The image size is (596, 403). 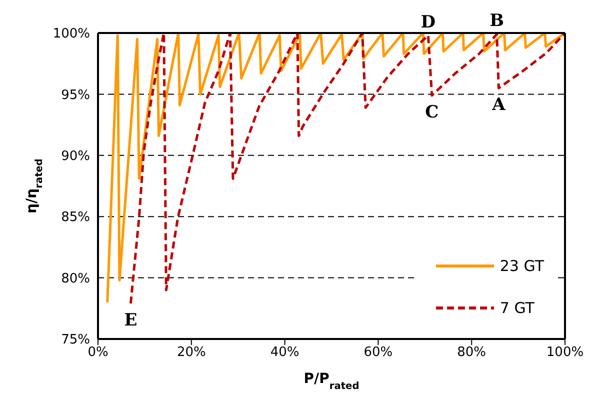 I want to click on x-tick-label: 100%, so click(x=565, y=352).